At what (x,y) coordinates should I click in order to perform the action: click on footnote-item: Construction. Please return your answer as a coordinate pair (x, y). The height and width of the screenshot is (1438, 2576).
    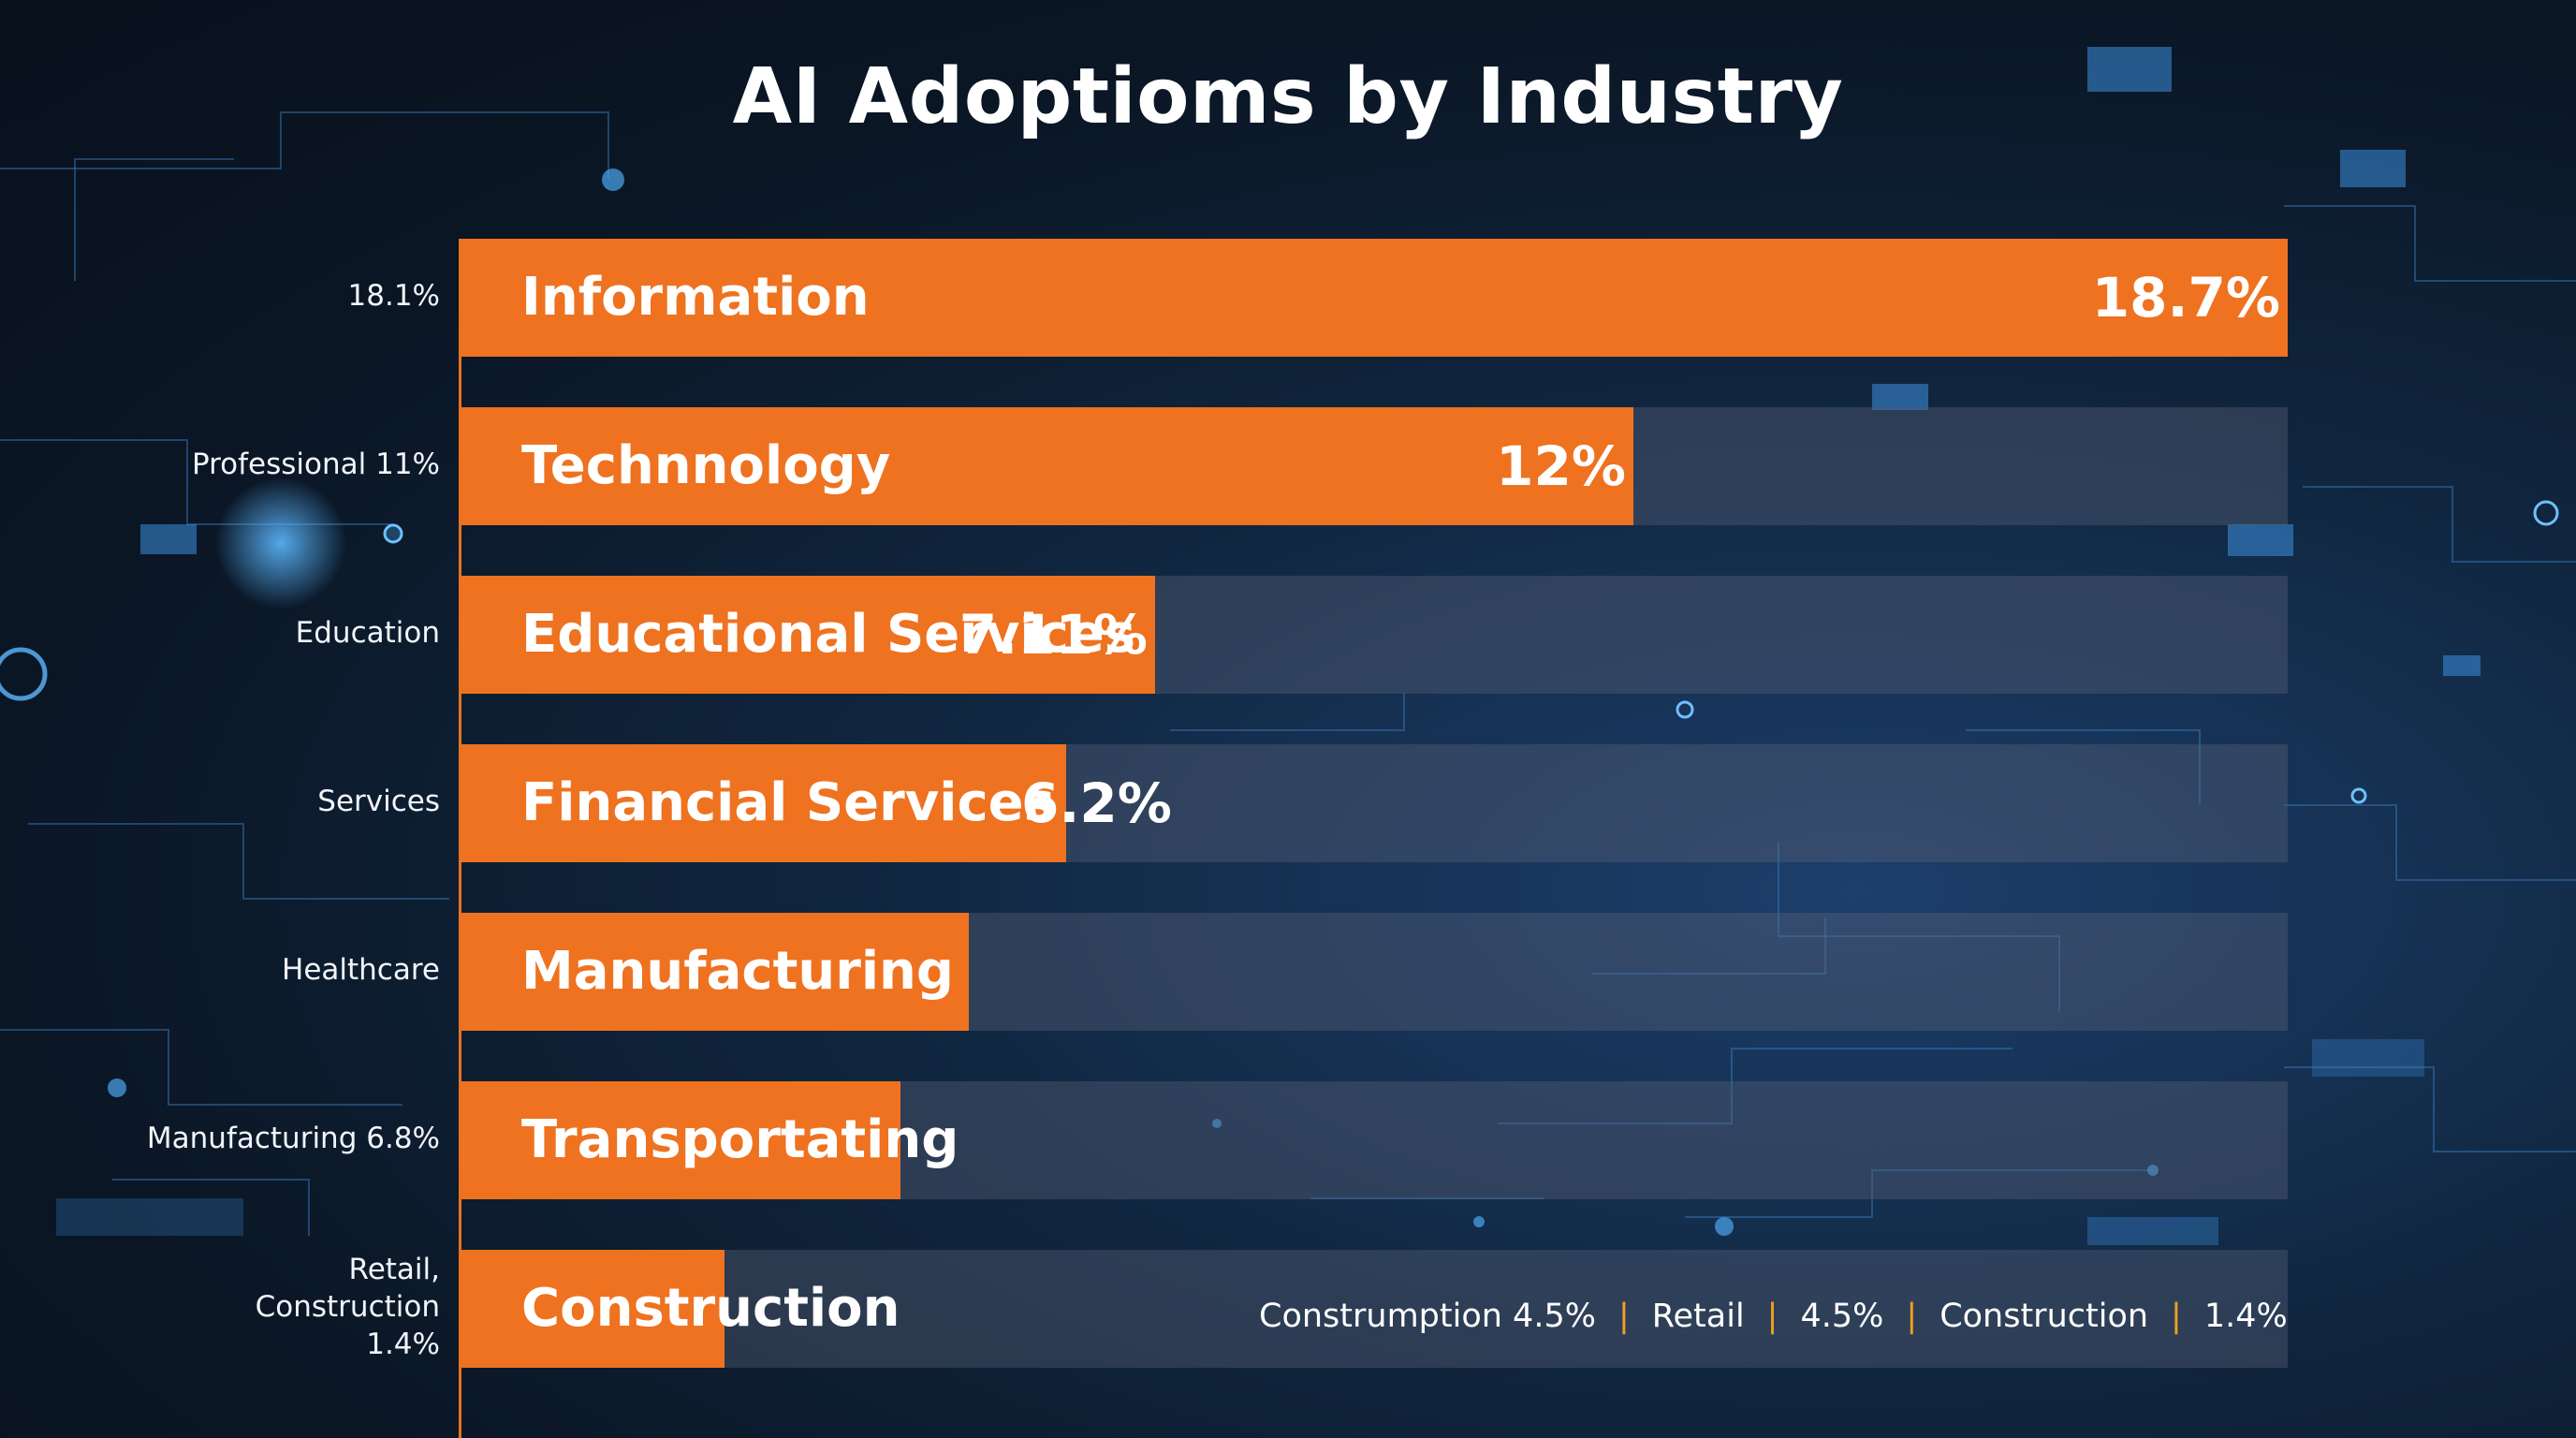
    Looking at the image, I should click on (2044, 1316).